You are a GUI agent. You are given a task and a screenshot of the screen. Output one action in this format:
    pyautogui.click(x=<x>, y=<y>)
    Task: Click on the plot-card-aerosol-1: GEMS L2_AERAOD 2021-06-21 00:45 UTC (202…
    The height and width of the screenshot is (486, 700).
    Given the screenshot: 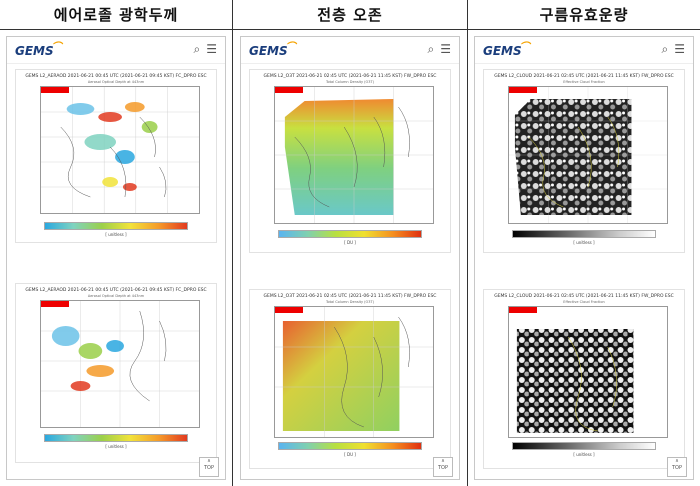 What is the action you would take?
    pyautogui.click(x=116, y=156)
    